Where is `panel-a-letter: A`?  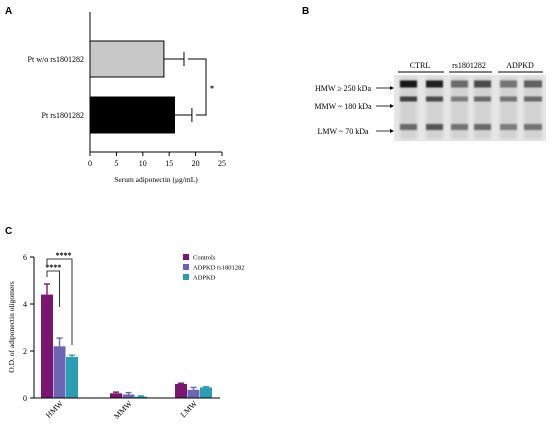 panel-a-letter: A is located at coordinates (8, 11).